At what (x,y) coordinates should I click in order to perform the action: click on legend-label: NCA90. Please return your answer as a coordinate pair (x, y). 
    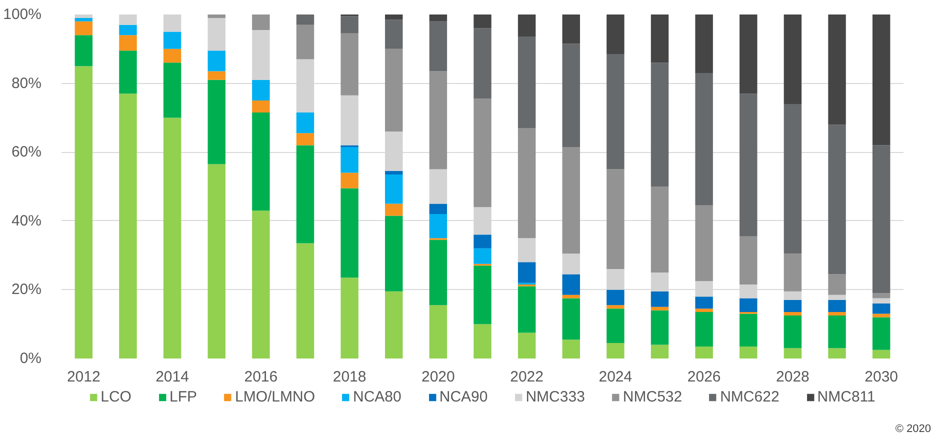
    Looking at the image, I should click on (463, 397).